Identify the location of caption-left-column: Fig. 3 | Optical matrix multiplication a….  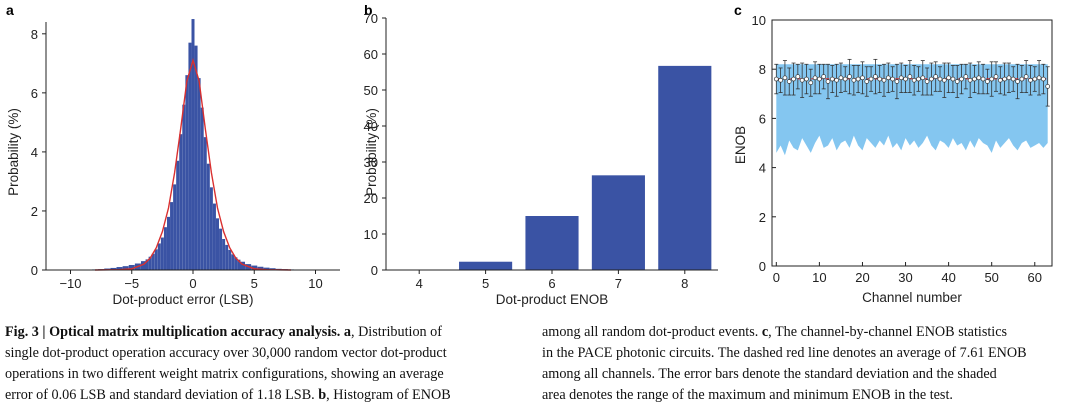
(265, 364).